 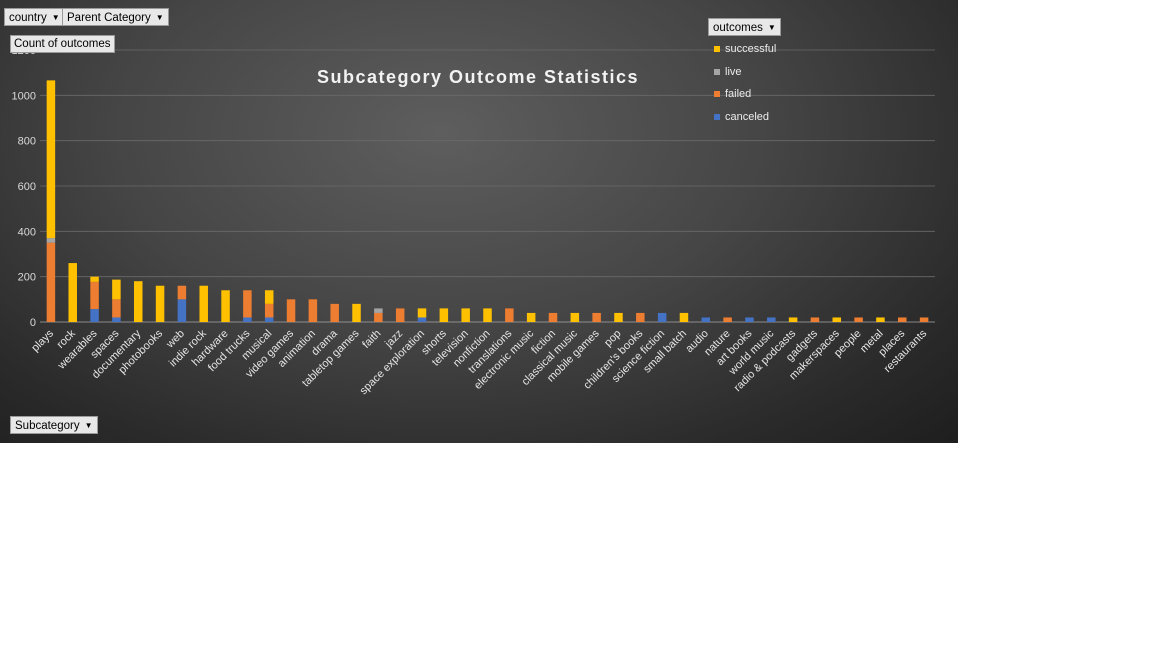 What do you see at coordinates (717, 49) in the screenshot?
I see `legend-swatch-successful` at bounding box center [717, 49].